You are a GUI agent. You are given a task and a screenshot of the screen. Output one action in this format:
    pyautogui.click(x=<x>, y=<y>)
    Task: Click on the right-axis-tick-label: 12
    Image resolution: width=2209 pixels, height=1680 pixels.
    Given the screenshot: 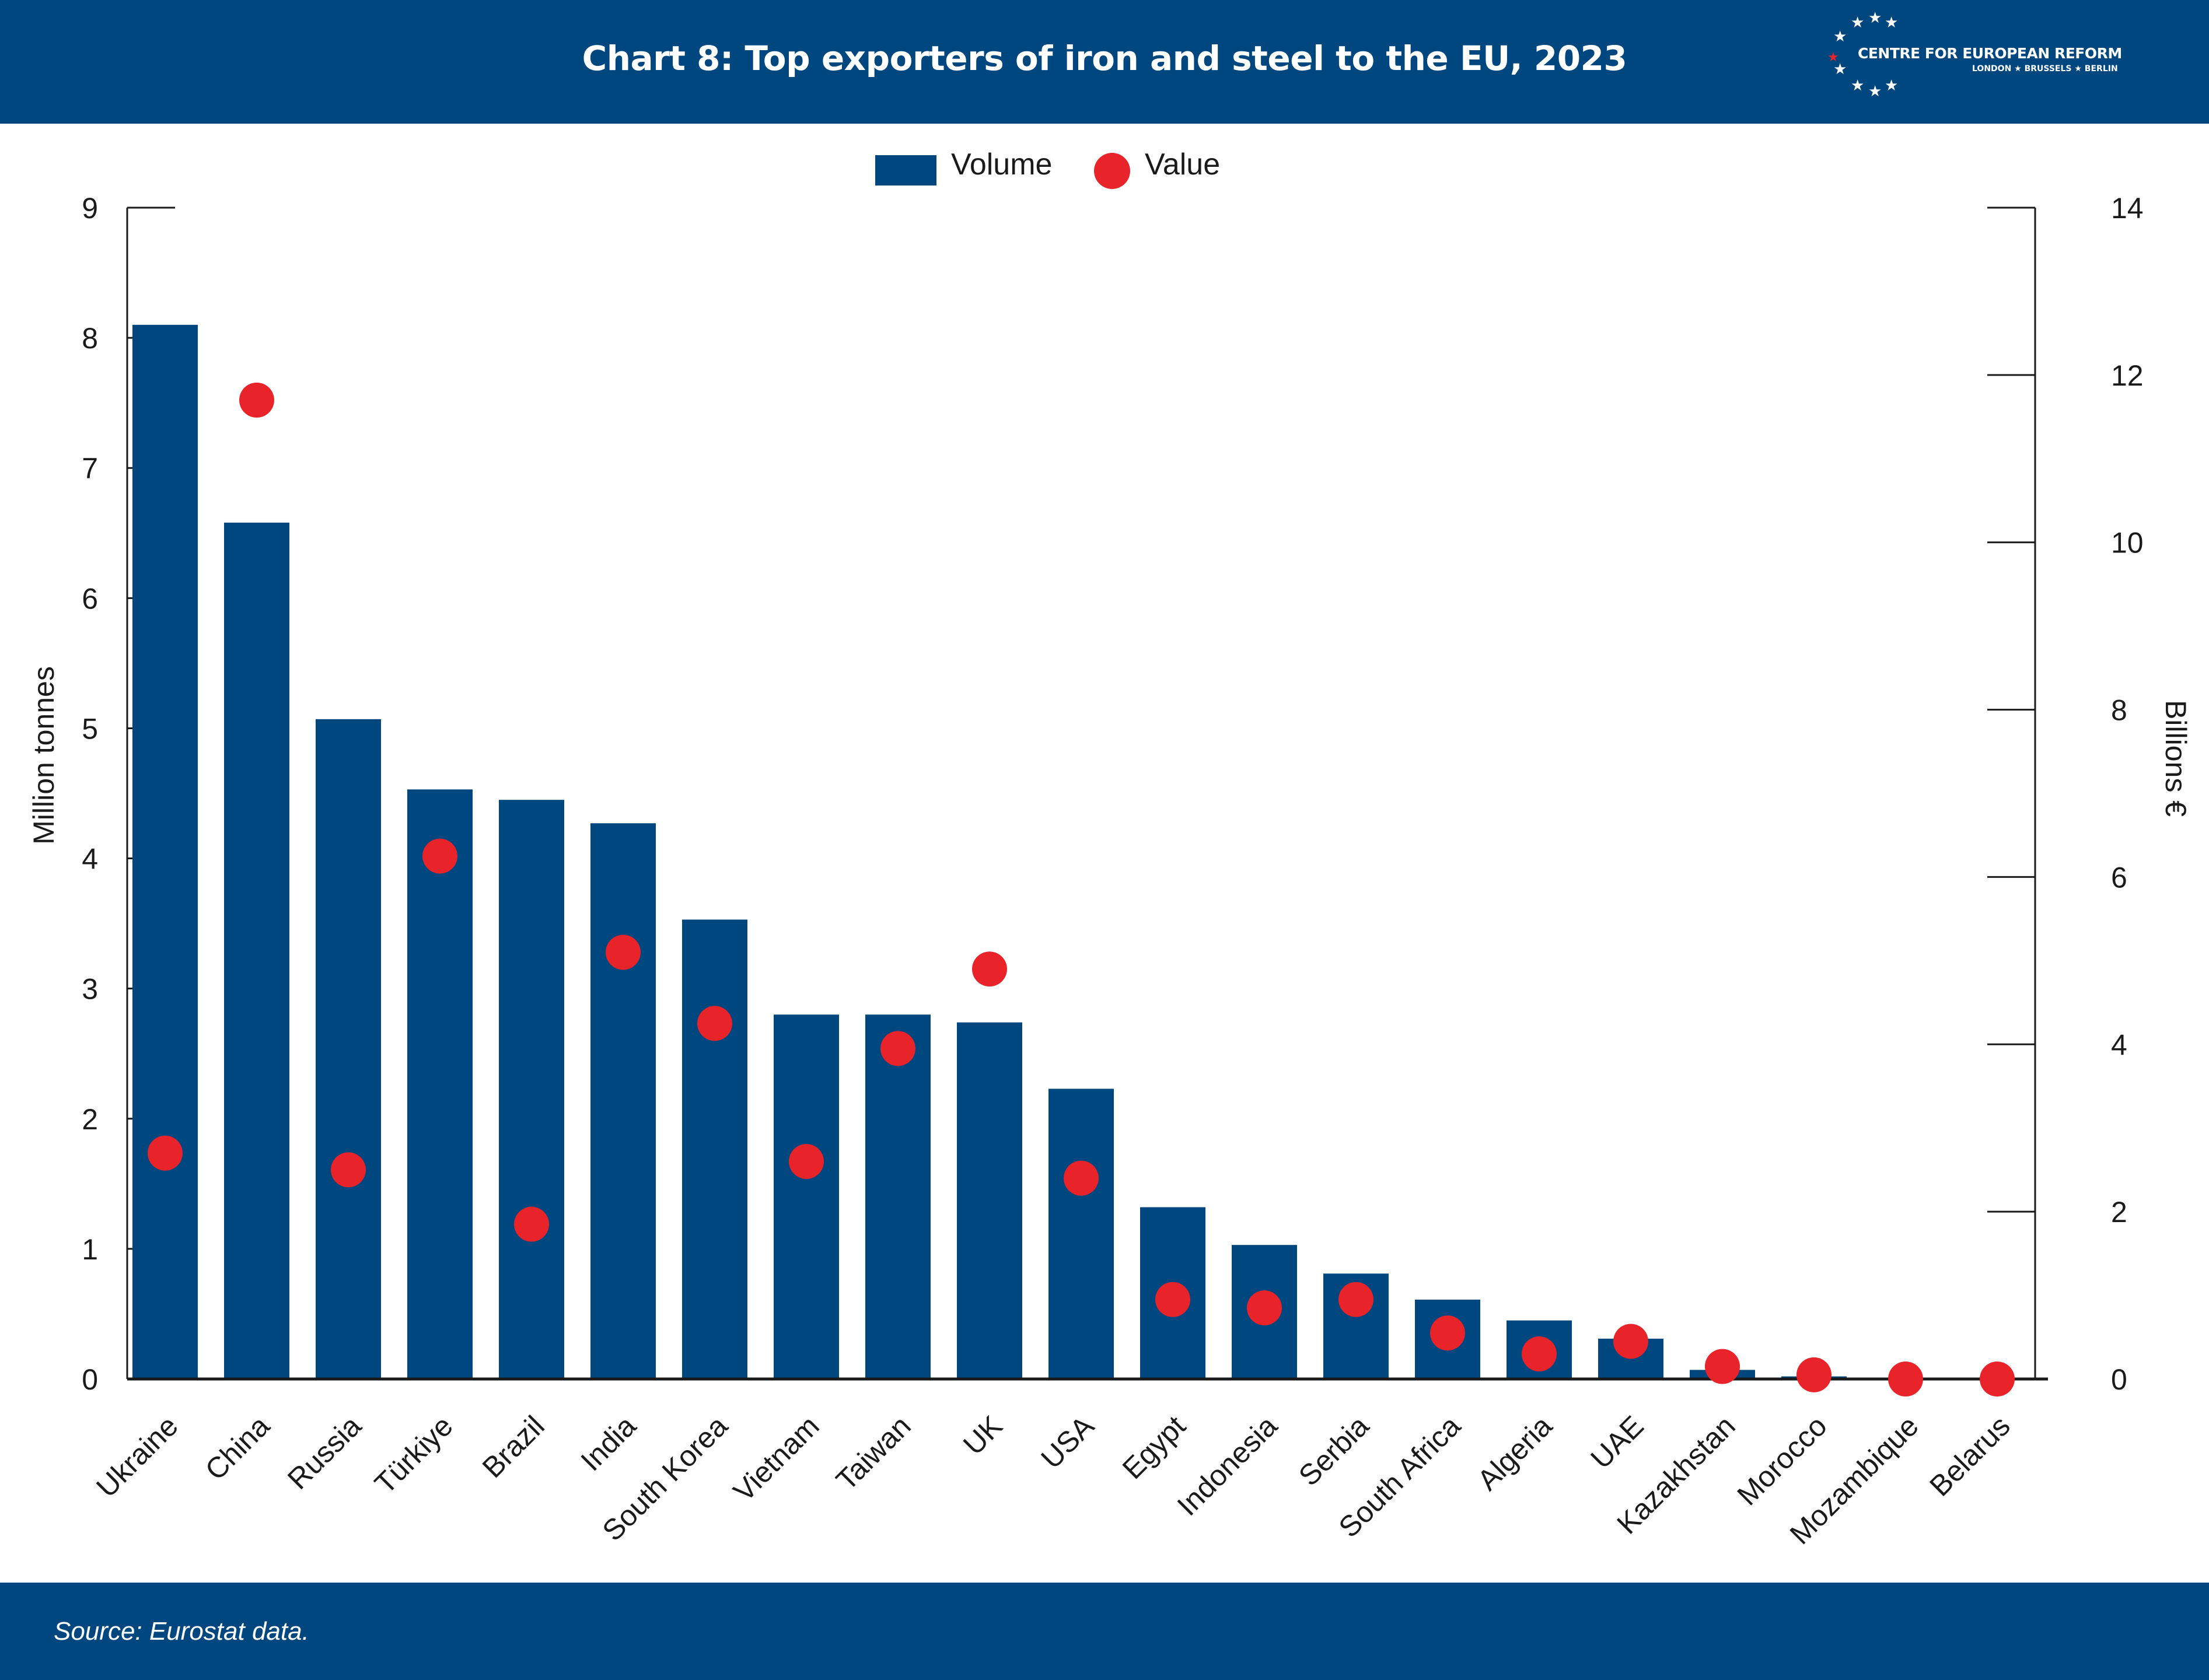 What is the action you would take?
    pyautogui.click(x=2127, y=375)
    